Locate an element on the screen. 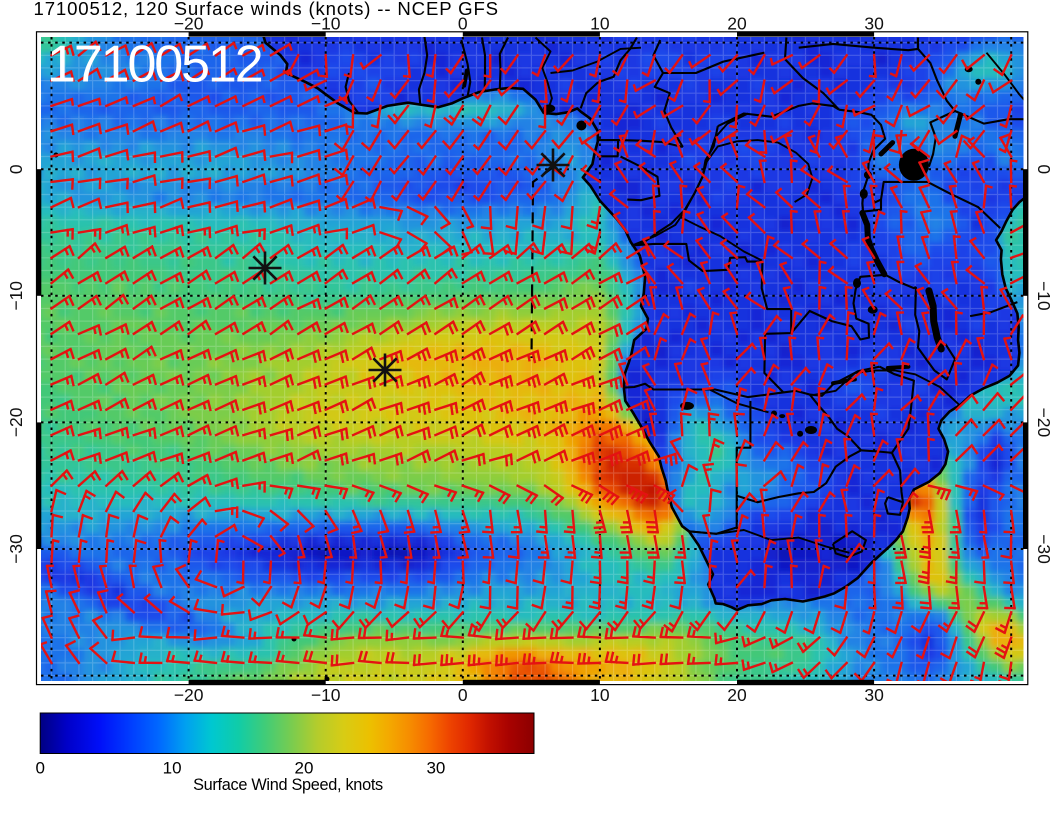  svg-text: 17100512 is located at coordinates (154, 64).